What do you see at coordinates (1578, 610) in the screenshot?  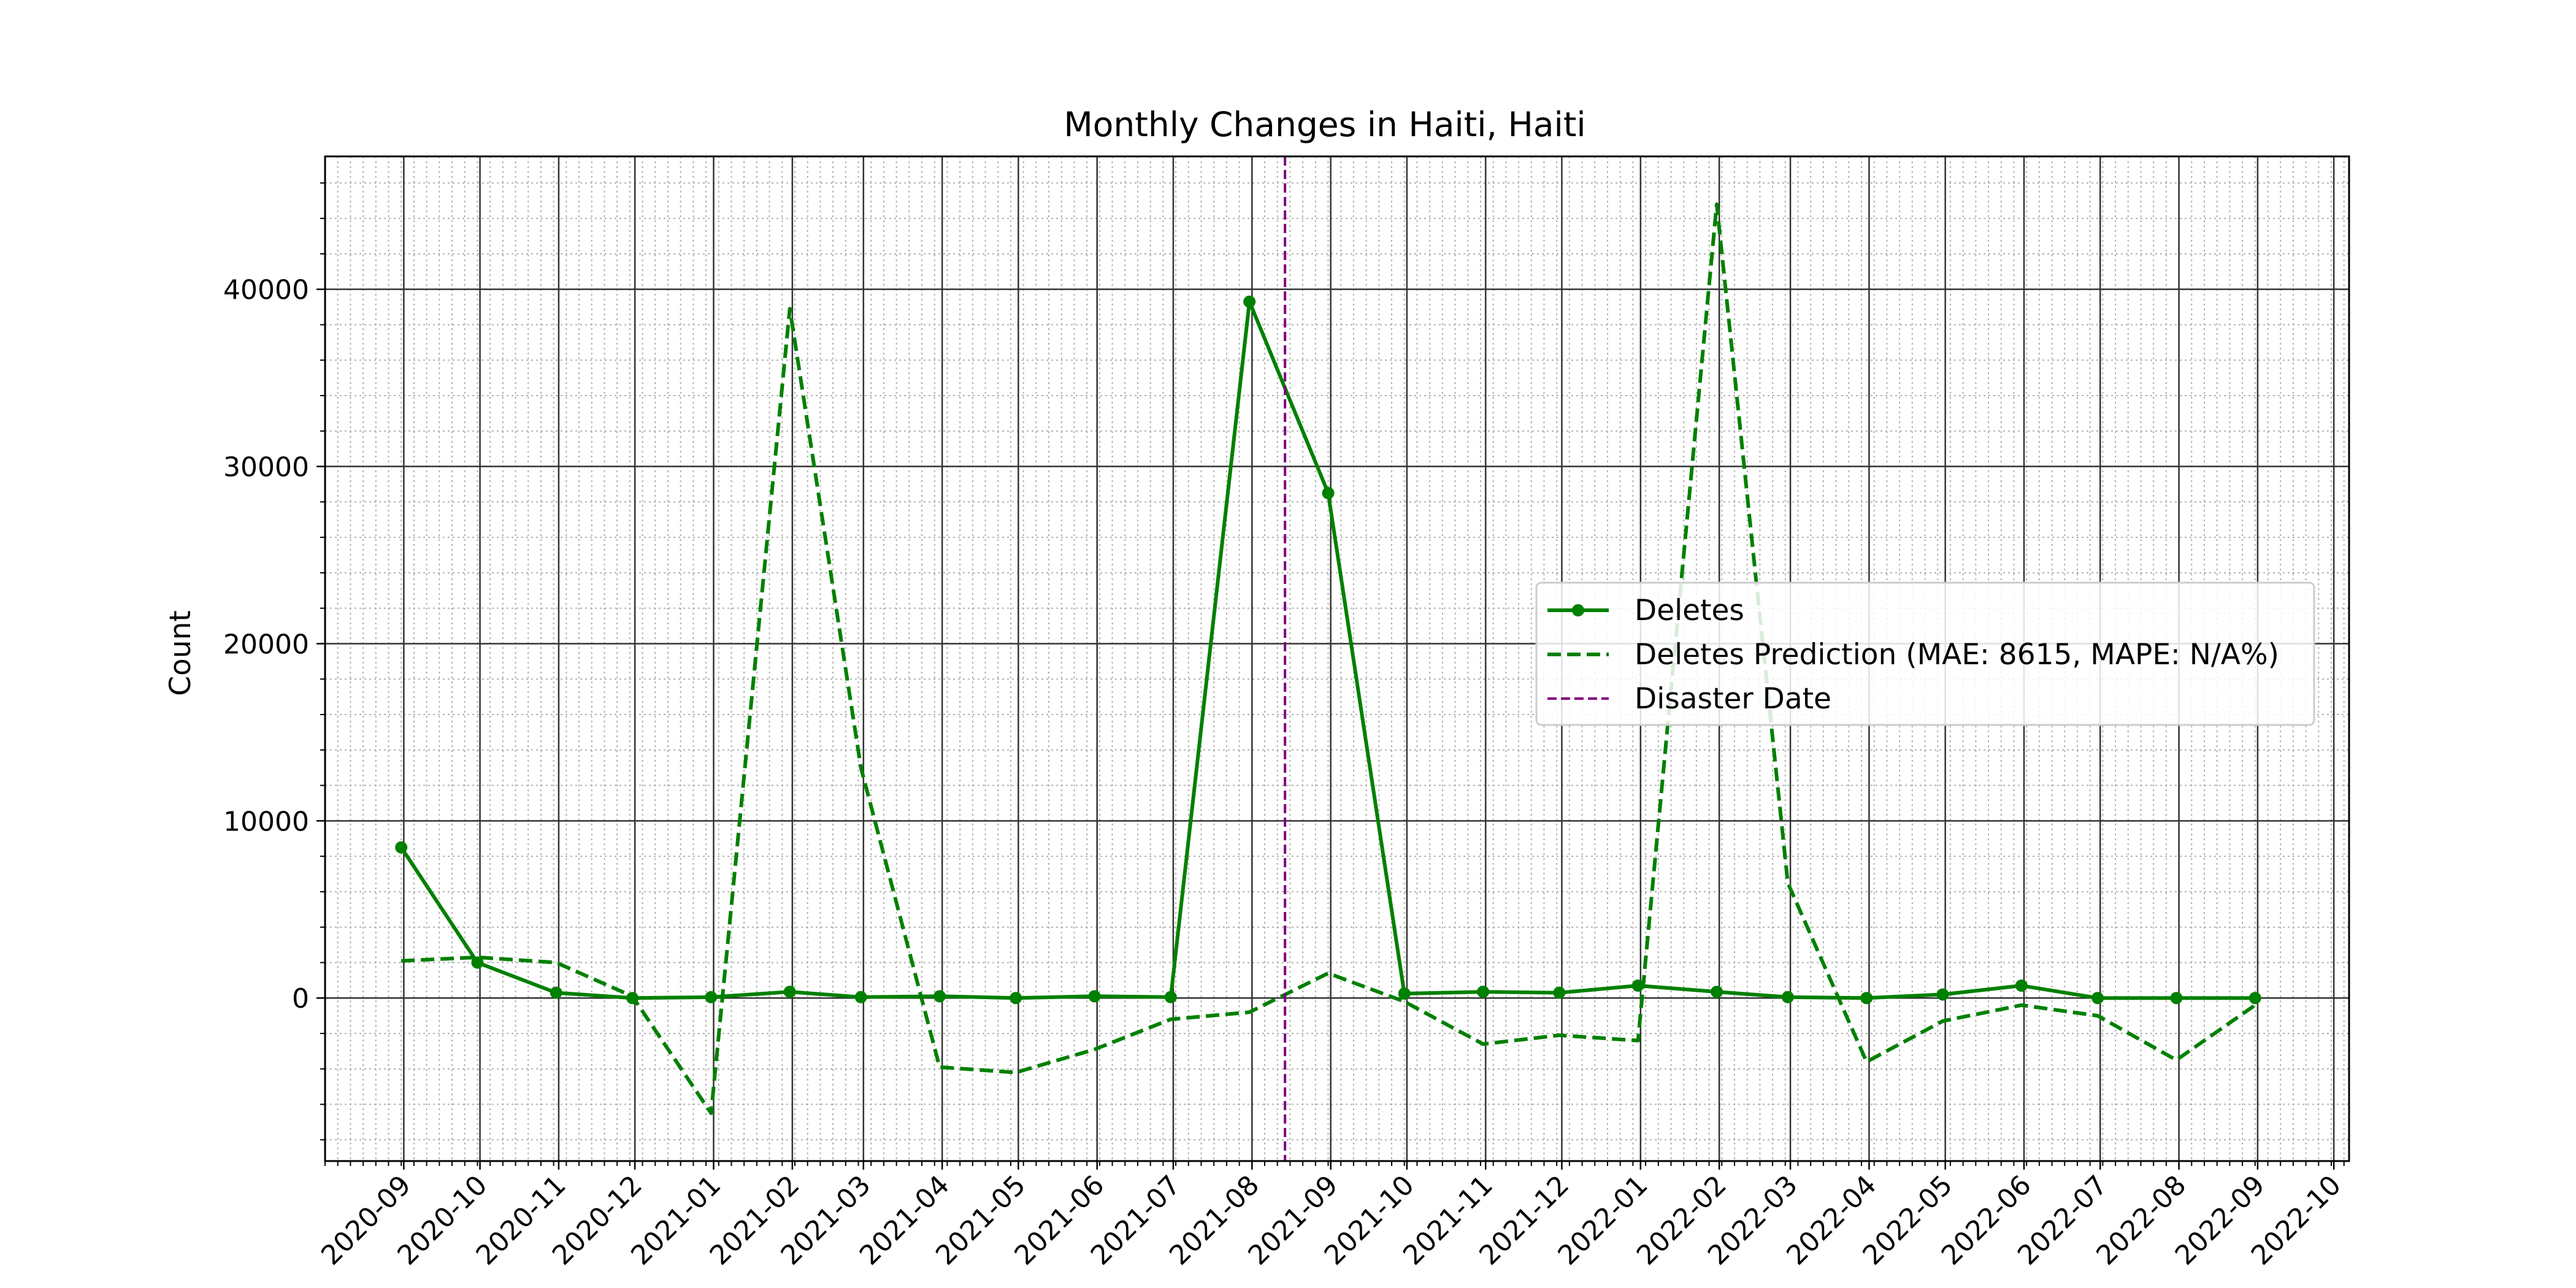 I see `legend-marker` at bounding box center [1578, 610].